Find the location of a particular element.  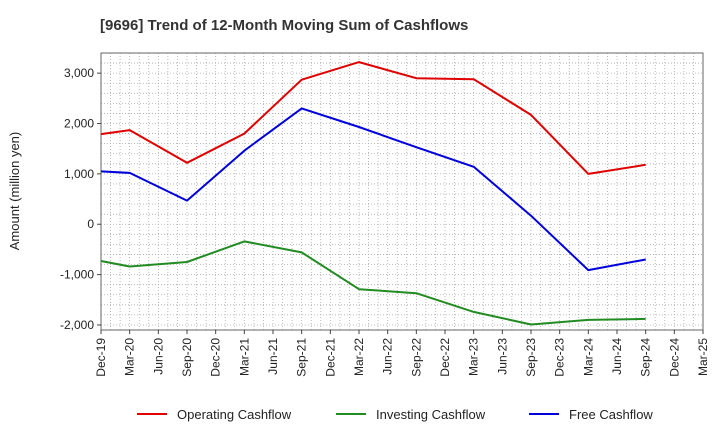

x-tick-label: Sep-24 is located at coordinates (646, 357).